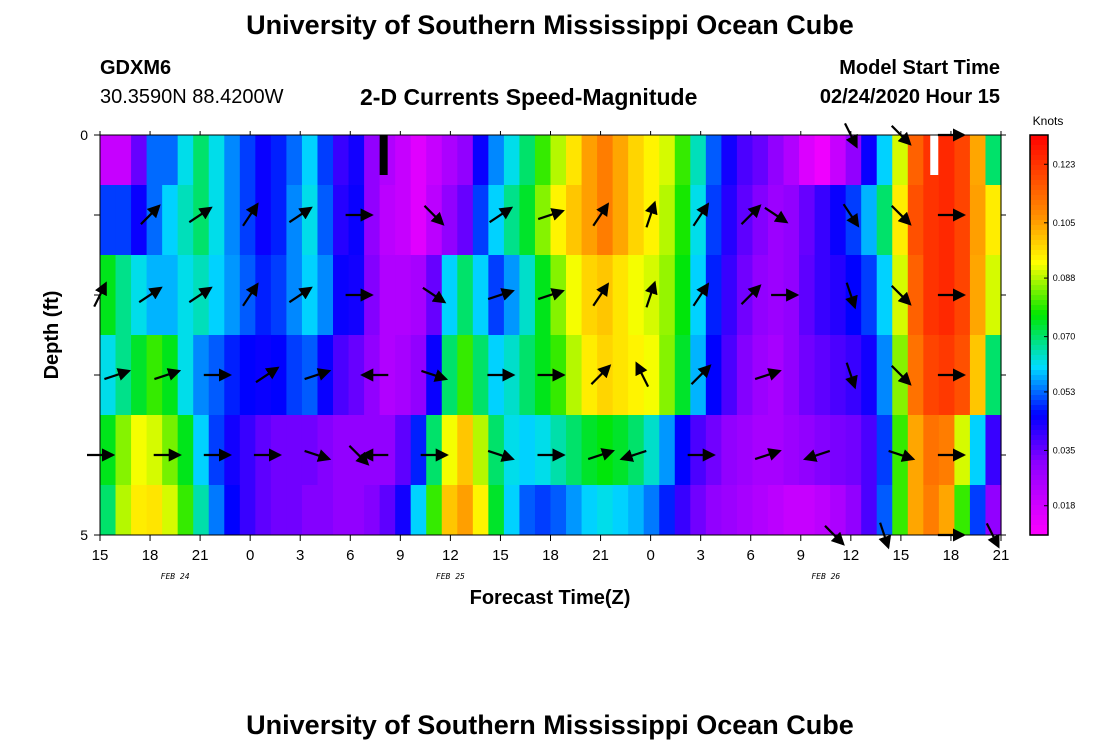  Describe the element at coordinates (84, 535) in the screenshot. I see `y-tick-label: 5` at that location.